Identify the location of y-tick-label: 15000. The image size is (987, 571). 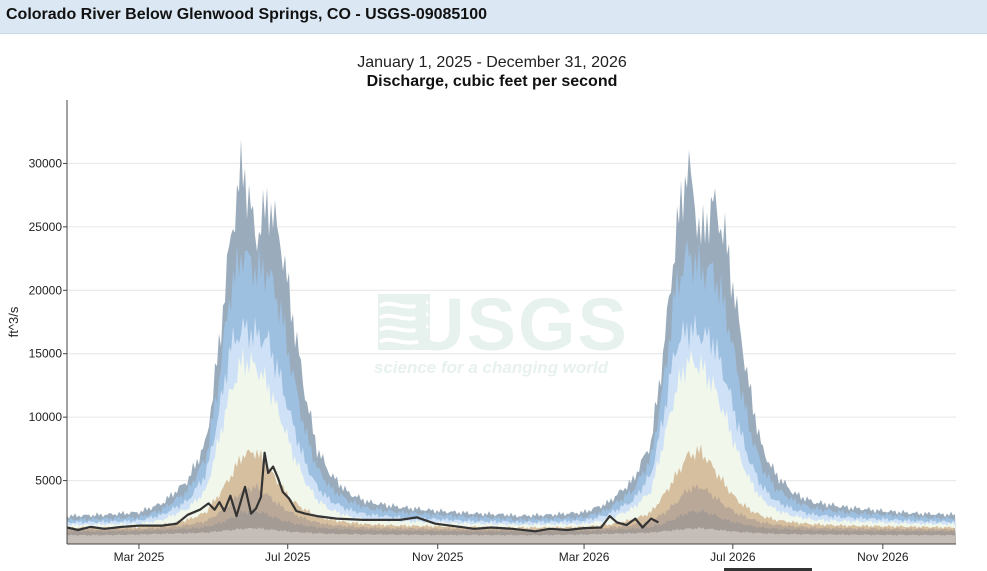
(46, 354).